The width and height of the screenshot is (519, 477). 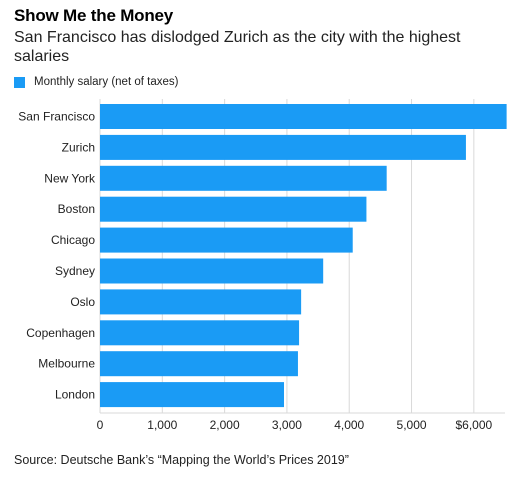 I want to click on x-tick-label: 4,000, so click(x=349, y=425).